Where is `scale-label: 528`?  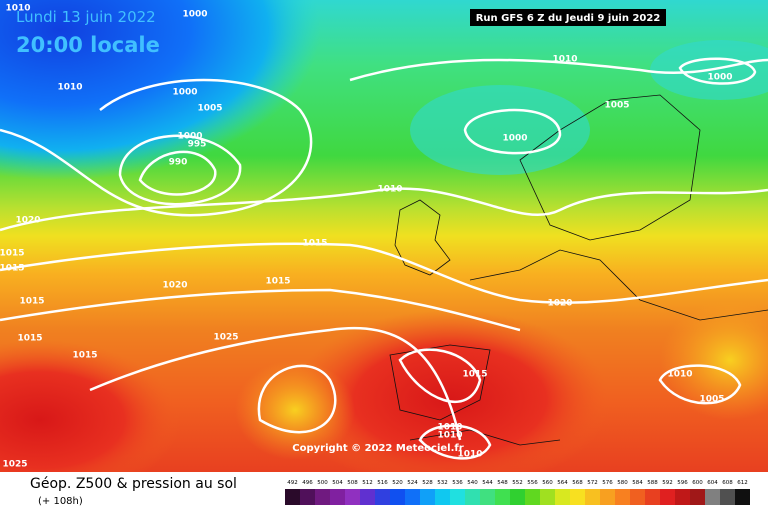
scale-label: 528 is located at coordinates (427, 483).